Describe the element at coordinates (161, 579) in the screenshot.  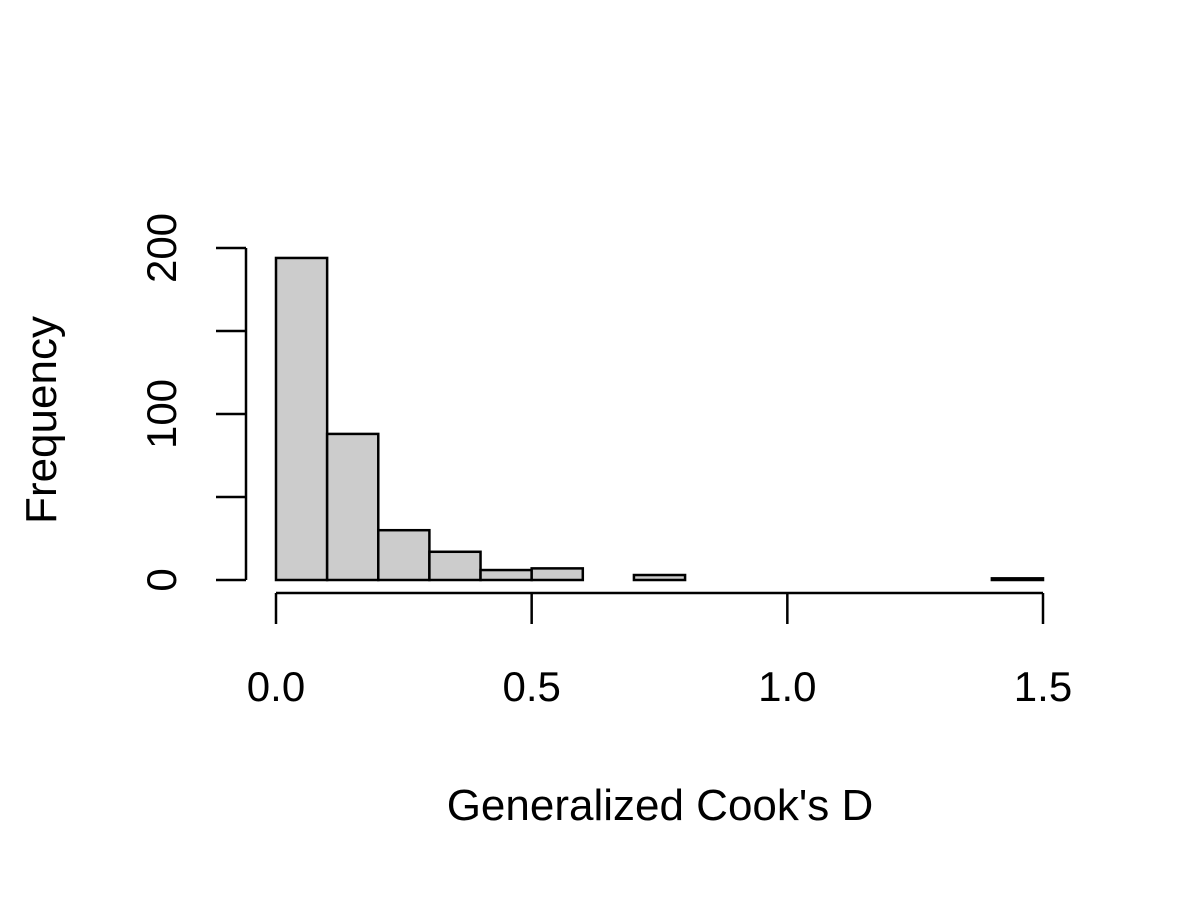
I see `y-tick-label: 0` at that location.